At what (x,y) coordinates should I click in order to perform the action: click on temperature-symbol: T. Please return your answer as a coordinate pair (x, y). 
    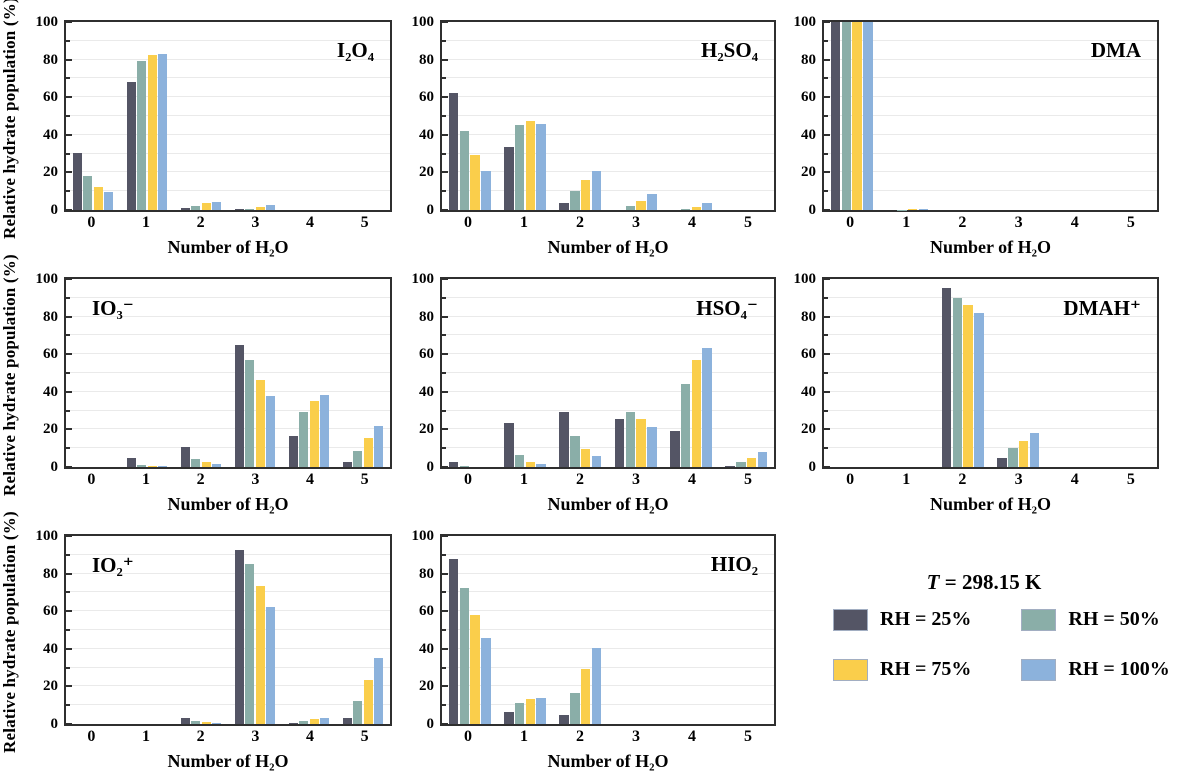
    Looking at the image, I should click on (933, 582).